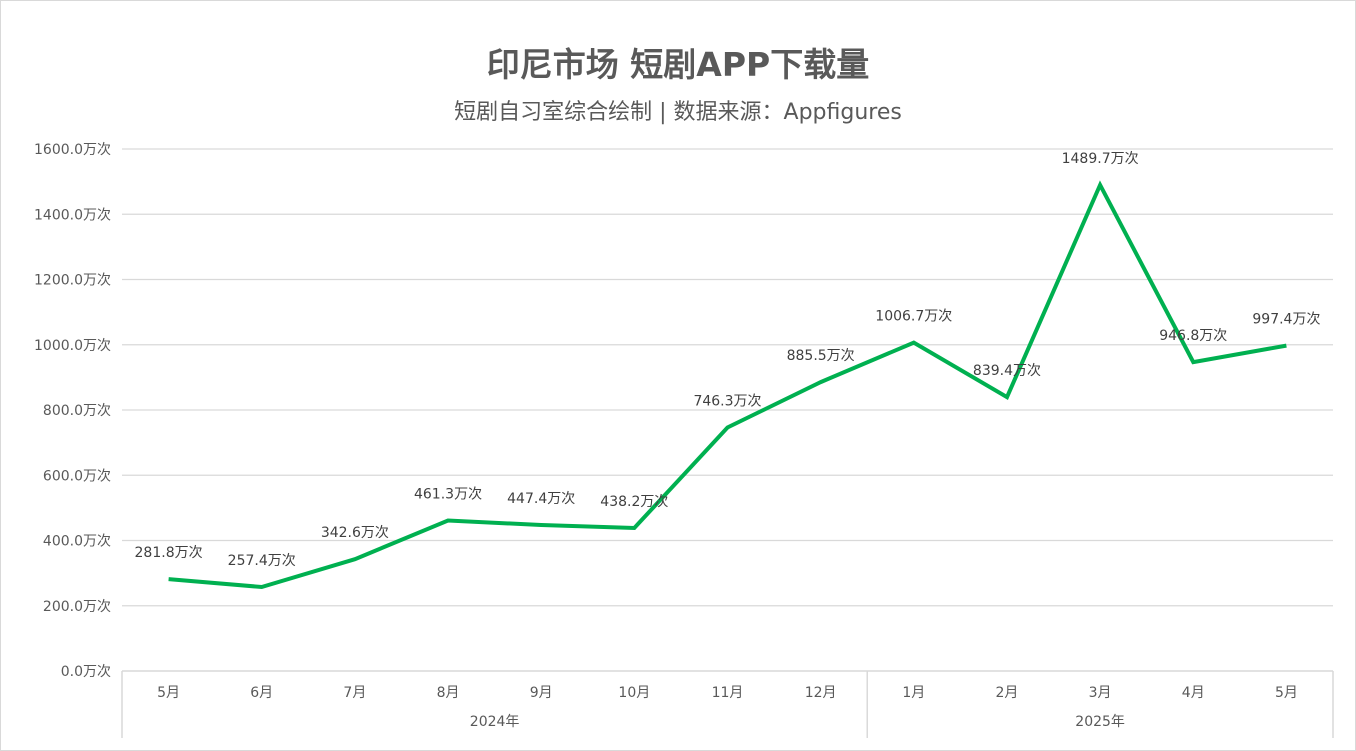  Describe the element at coordinates (261, 693) in the screenshot. I see `x-tick-month: 6月` at that location.